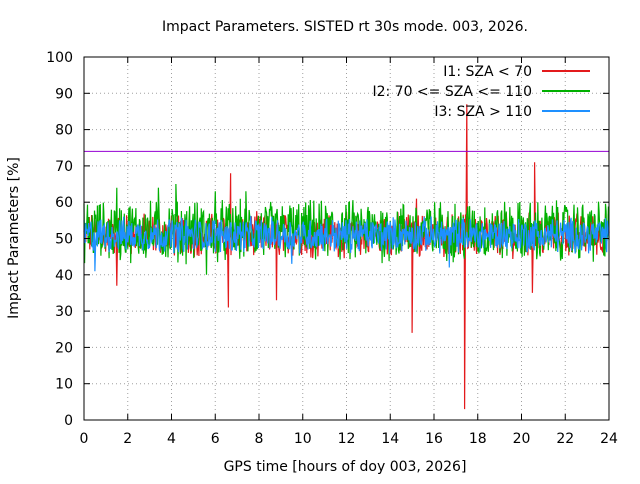 The height and width of the screenshot is (484, 640). What do you see at coordinates (64, 385) in the screenshot?
I see `y-tick-label: 10` at bounding box center [64, 385].